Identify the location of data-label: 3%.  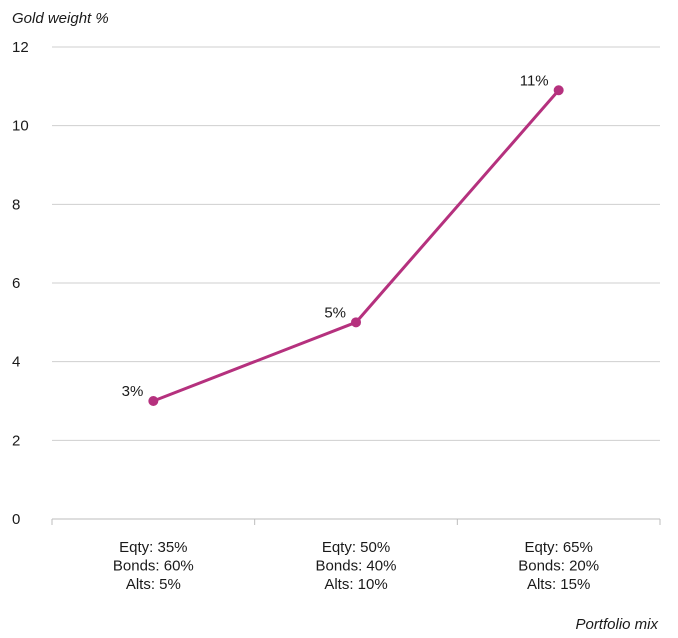
(133, 391).